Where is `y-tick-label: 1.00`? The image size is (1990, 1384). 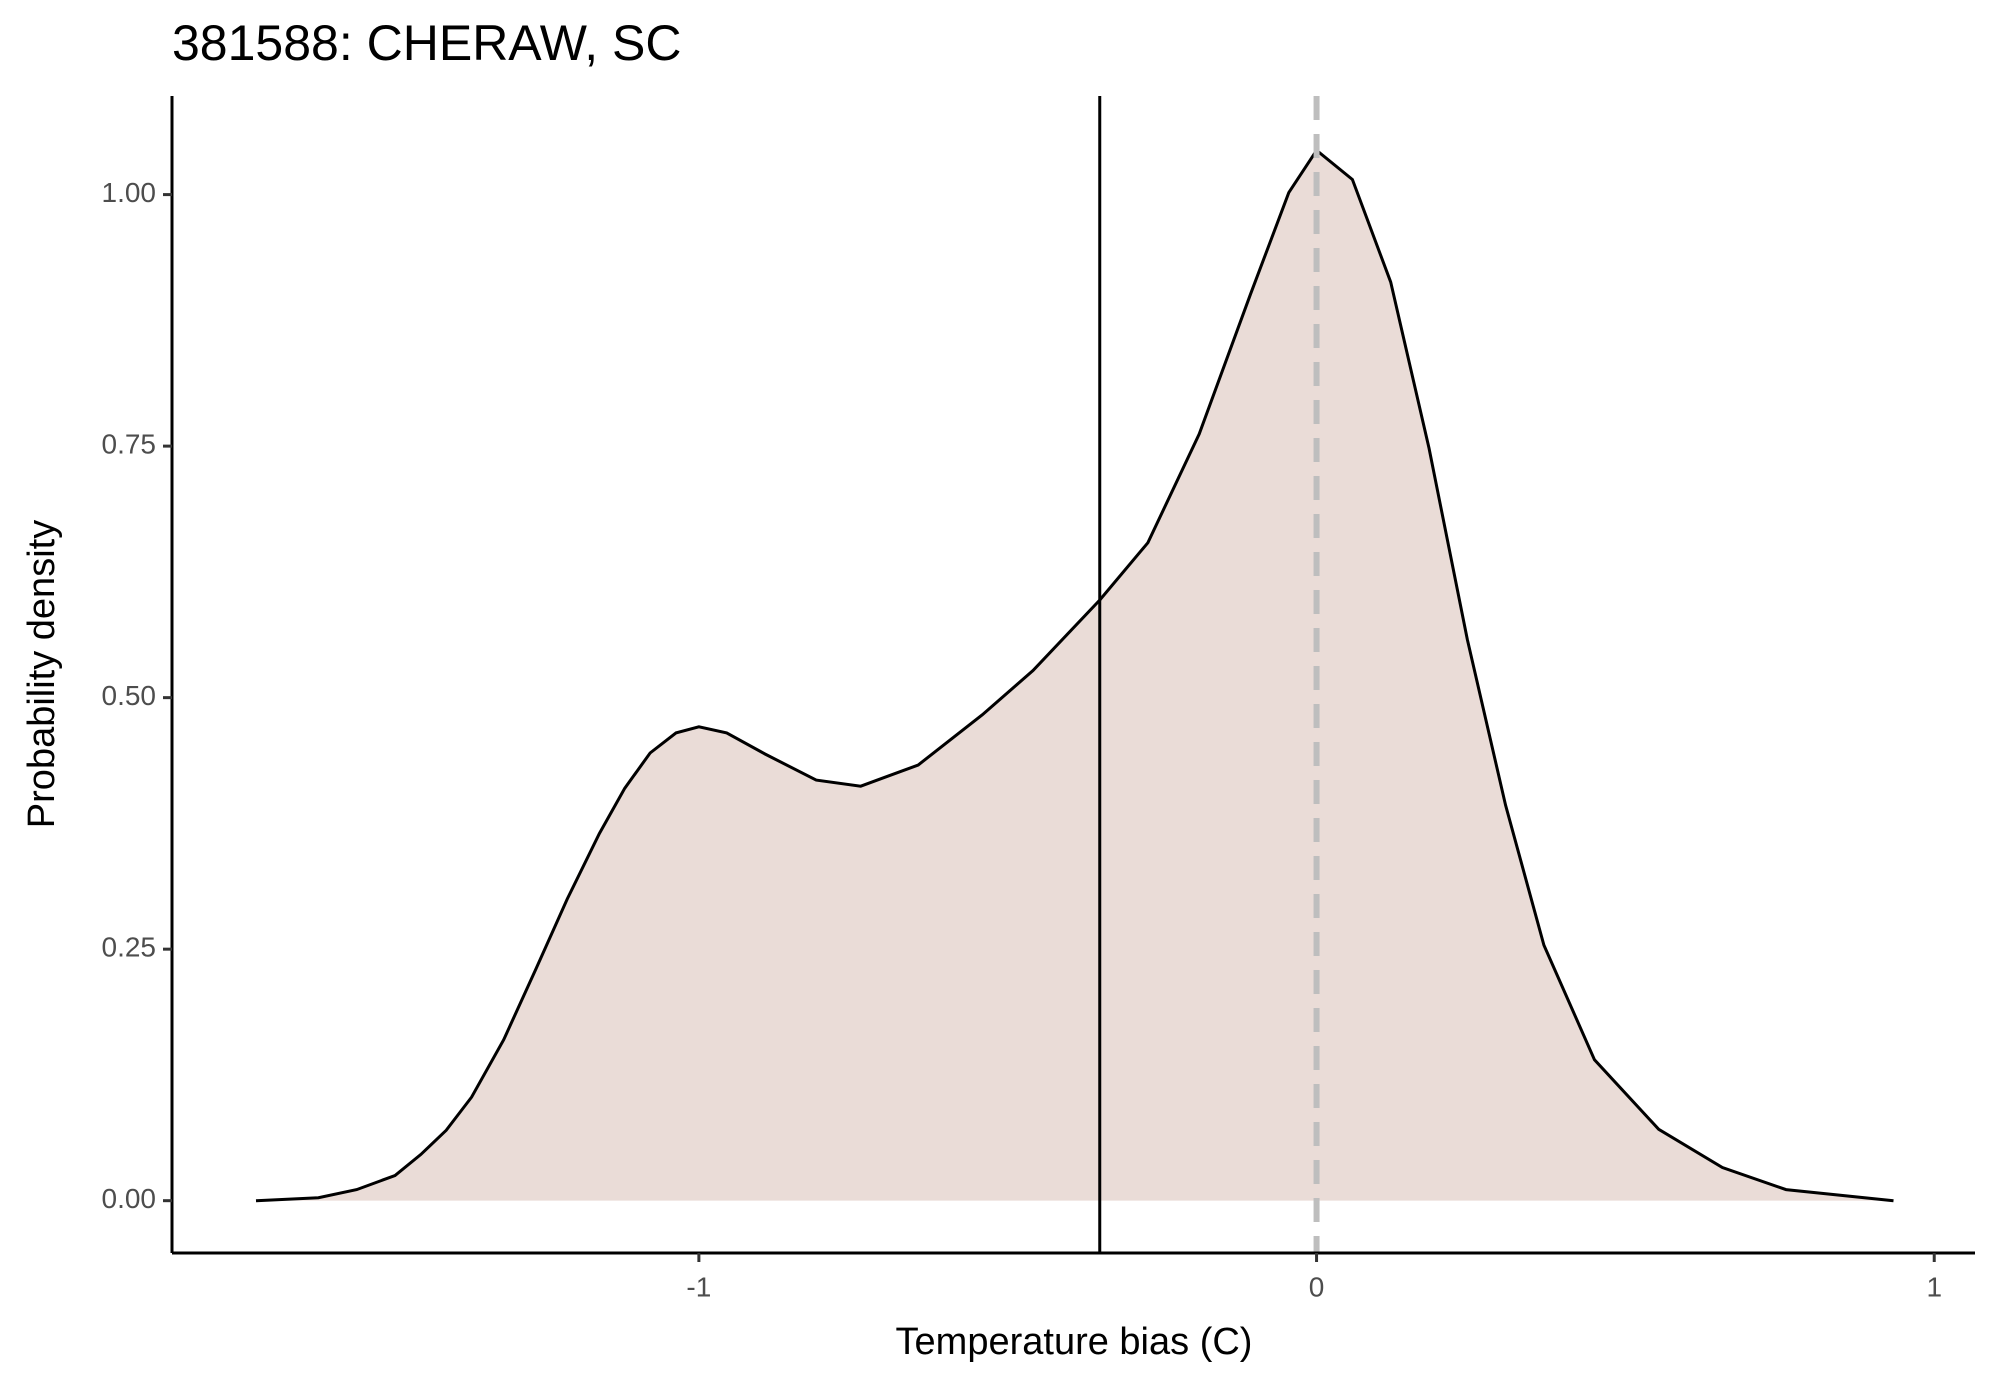
y-tick-label: 1.00 is located at coordinates (129, 192).